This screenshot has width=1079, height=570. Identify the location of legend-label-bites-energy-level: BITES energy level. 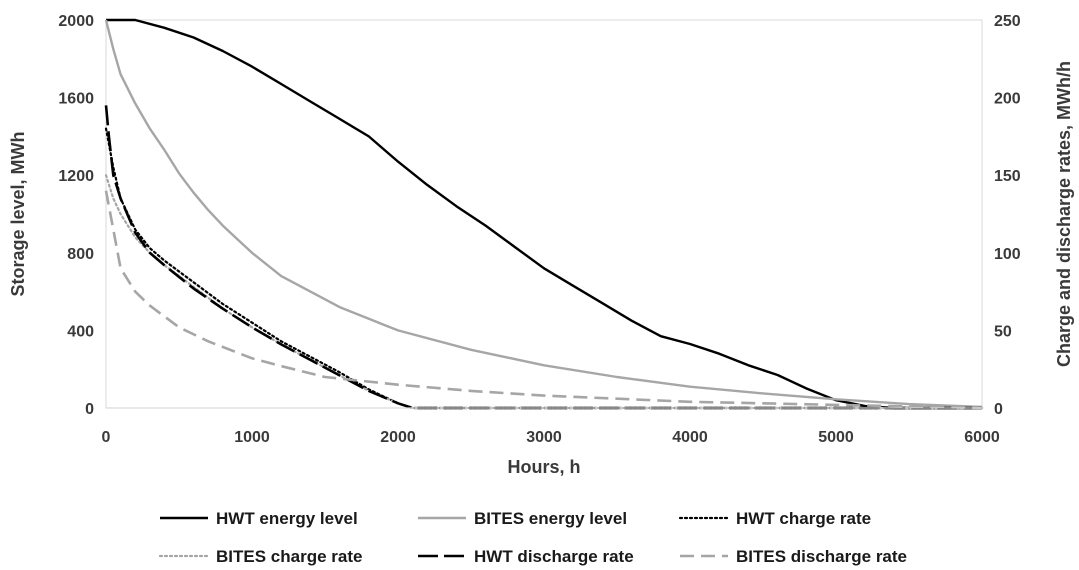
(550, 518).